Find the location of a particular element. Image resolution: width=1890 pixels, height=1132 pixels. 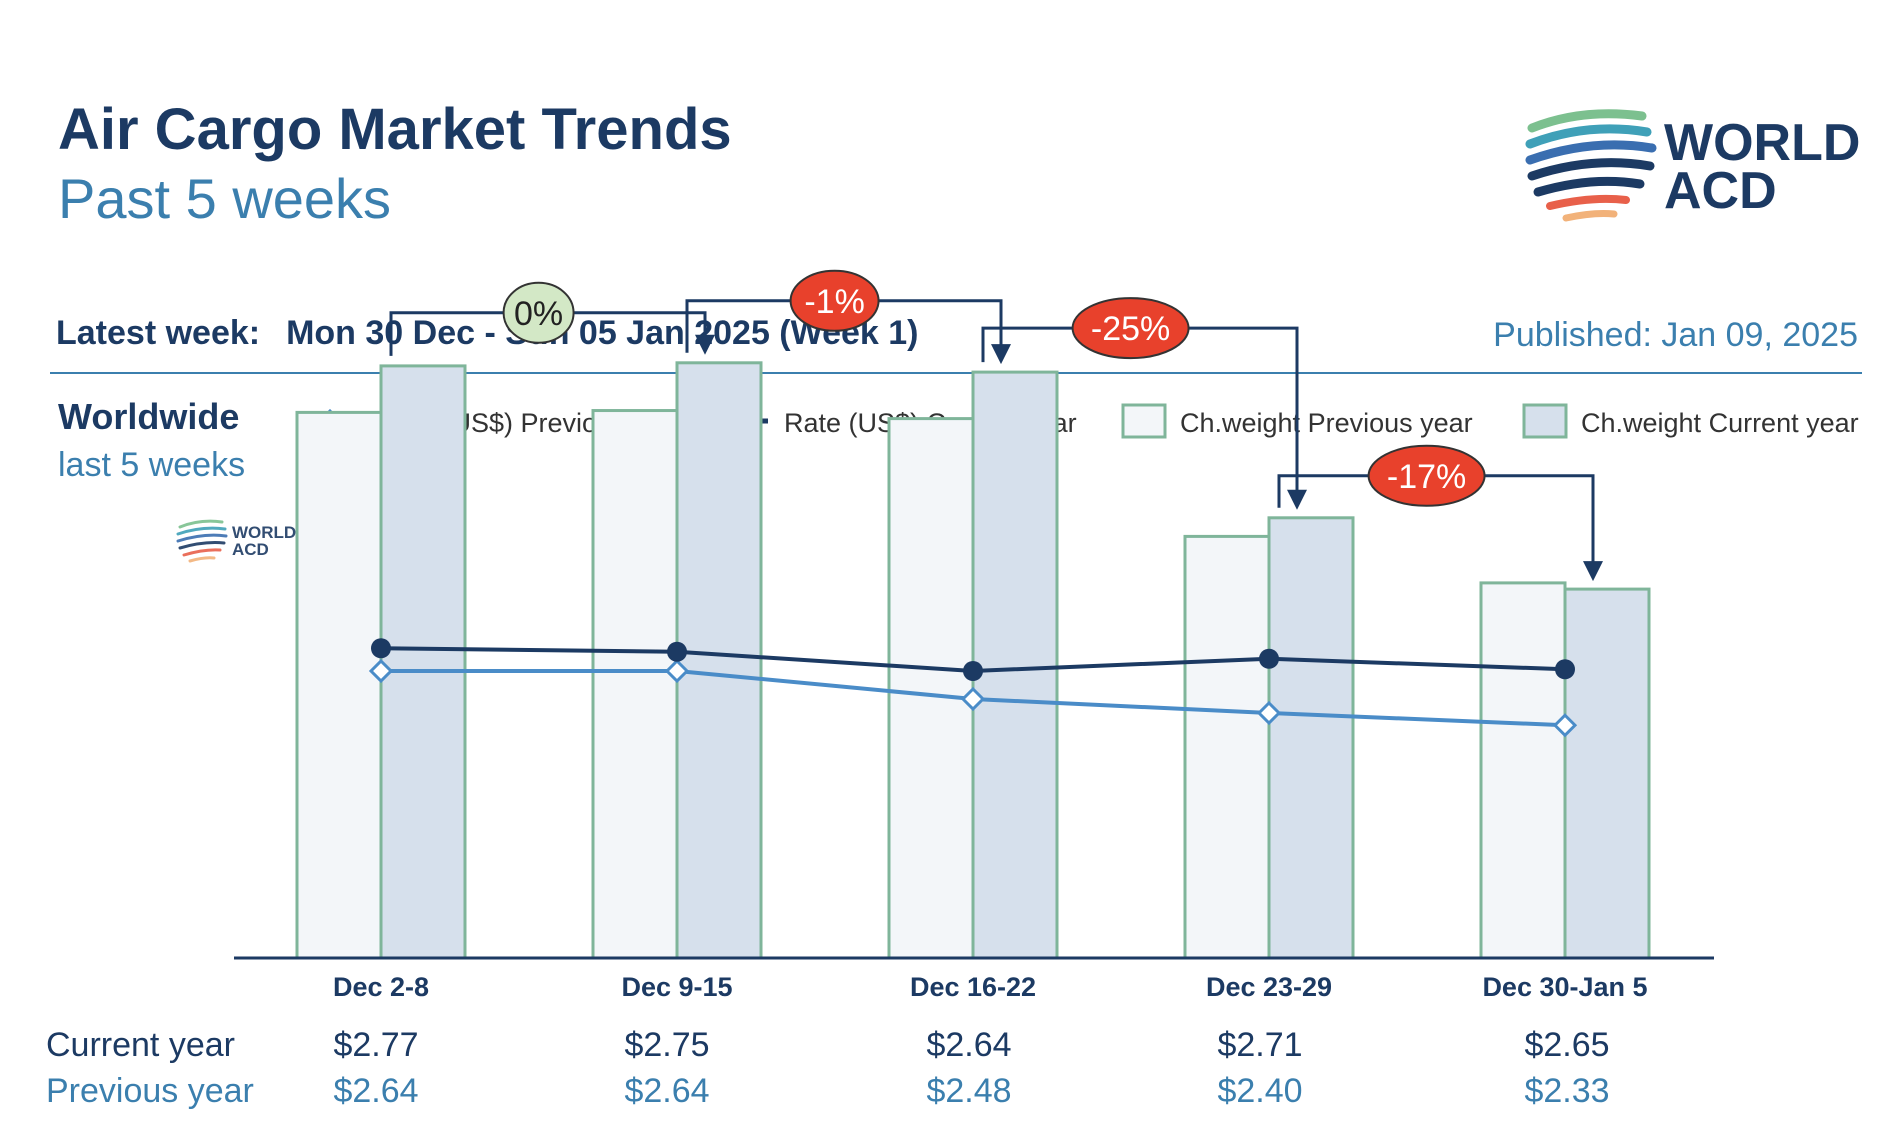

x-tick-label-0: Dec 2-8 is located at coordinates (381, 987).